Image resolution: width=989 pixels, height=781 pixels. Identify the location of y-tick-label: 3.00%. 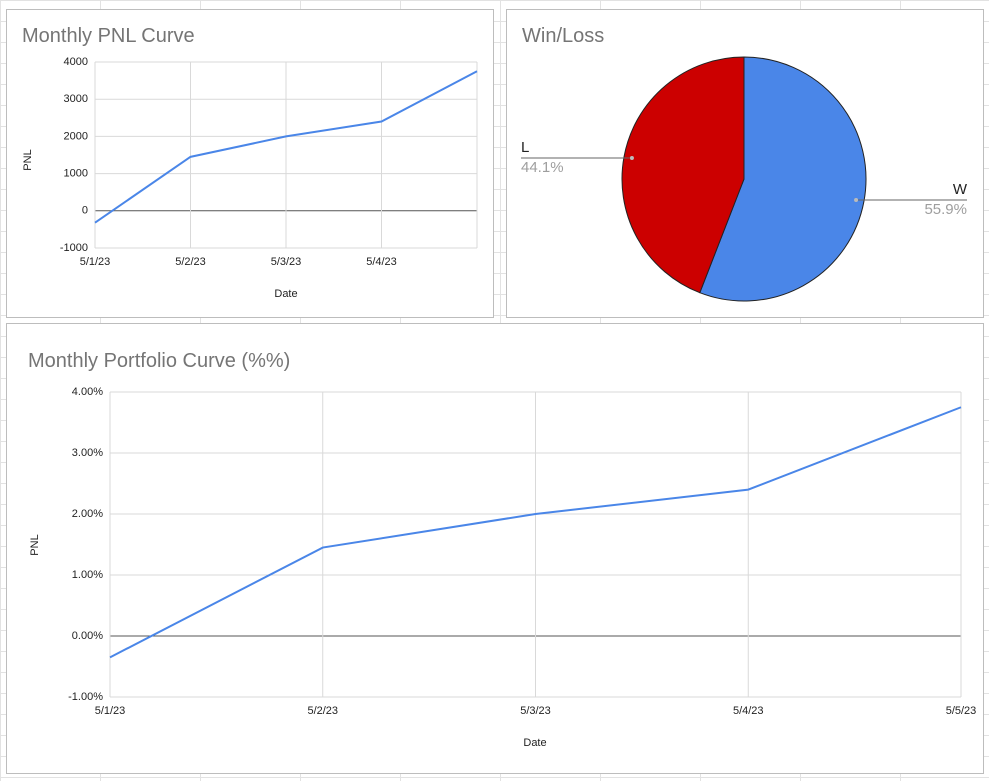
(87, 453).